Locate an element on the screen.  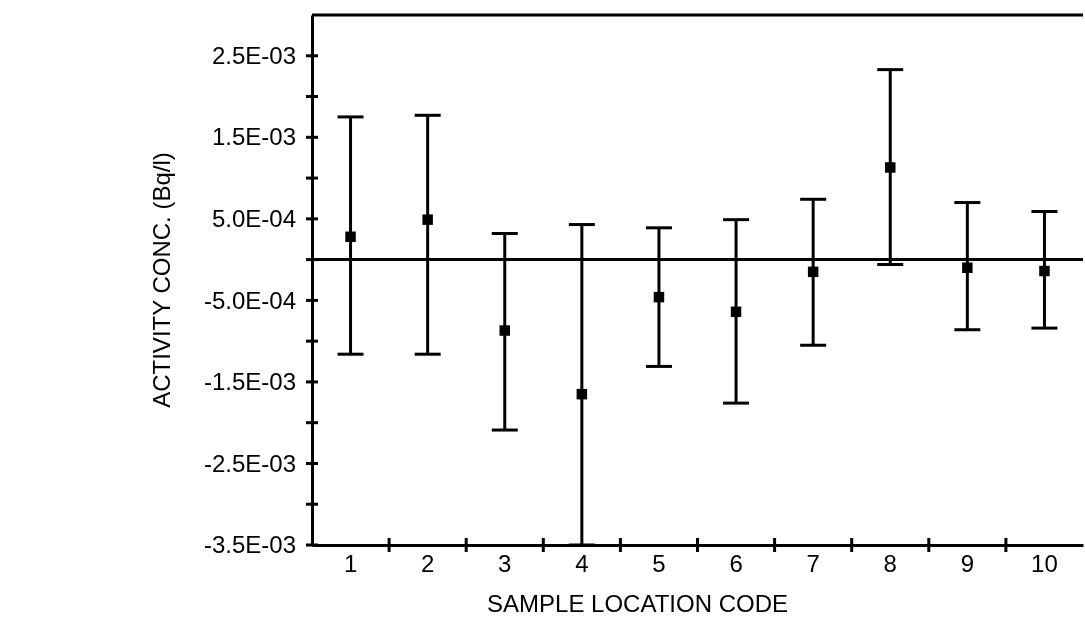
x-tick-label: 10 is located at coordinates (1044, 564).